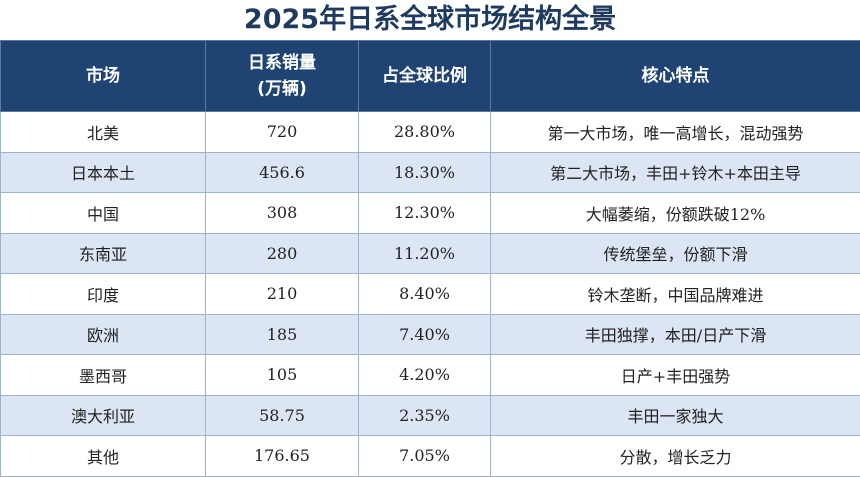 This screenshot has width=860, height=477. What do you see at coordinates (425, 213) in the screenshot?
I see `cell-share: 12.30%` at bounding box center [425, 213].